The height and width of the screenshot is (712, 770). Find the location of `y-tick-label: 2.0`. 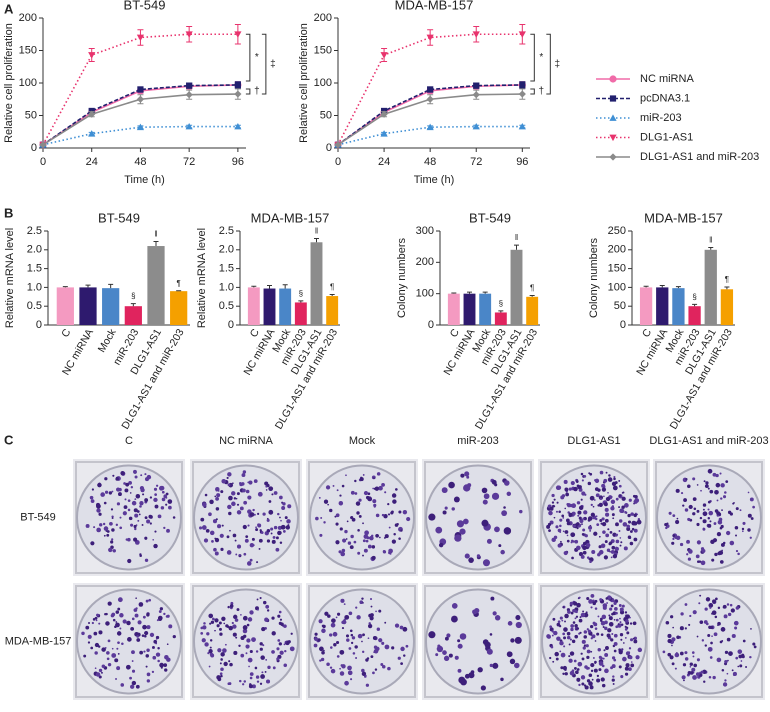

y-tick-label: 2.0 is located at coordinates (226, 250).